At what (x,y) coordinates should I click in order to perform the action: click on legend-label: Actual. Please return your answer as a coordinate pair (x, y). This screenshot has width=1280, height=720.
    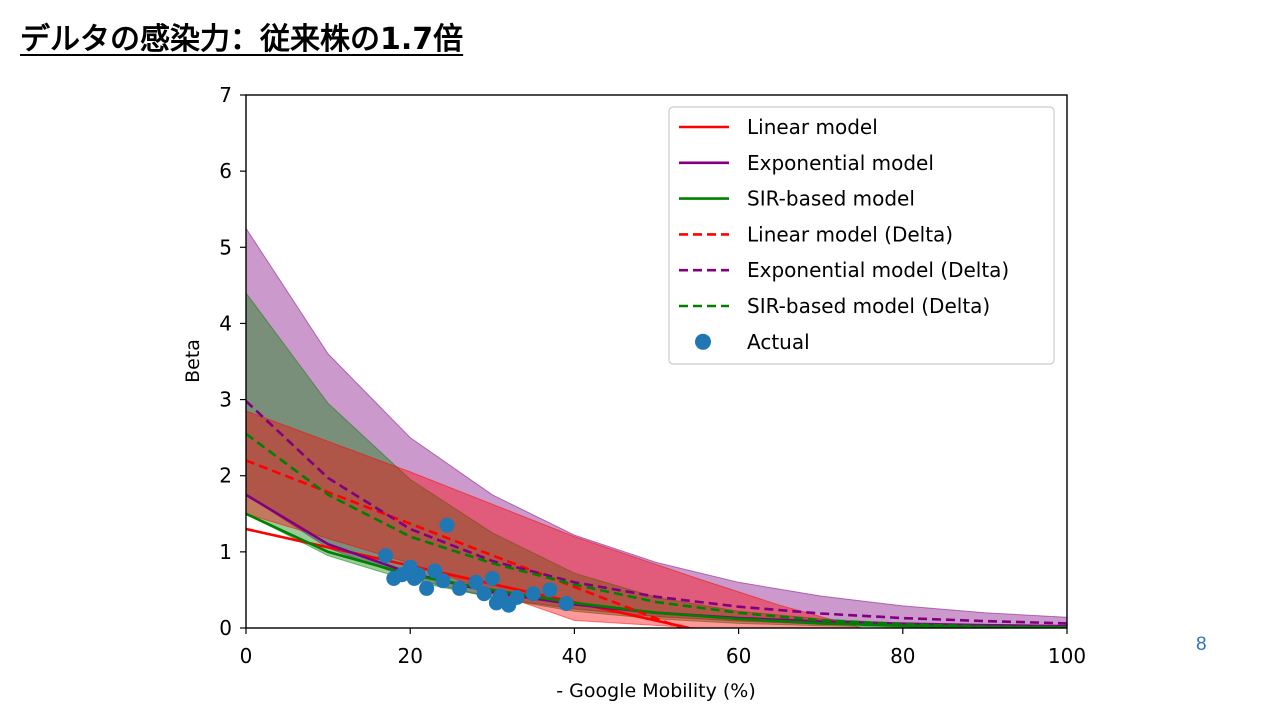
    Looking at the image, I should click on (778, 342).